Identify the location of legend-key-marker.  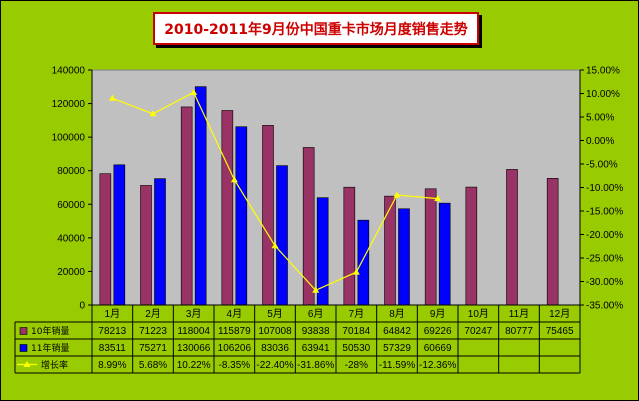
(27, 364).